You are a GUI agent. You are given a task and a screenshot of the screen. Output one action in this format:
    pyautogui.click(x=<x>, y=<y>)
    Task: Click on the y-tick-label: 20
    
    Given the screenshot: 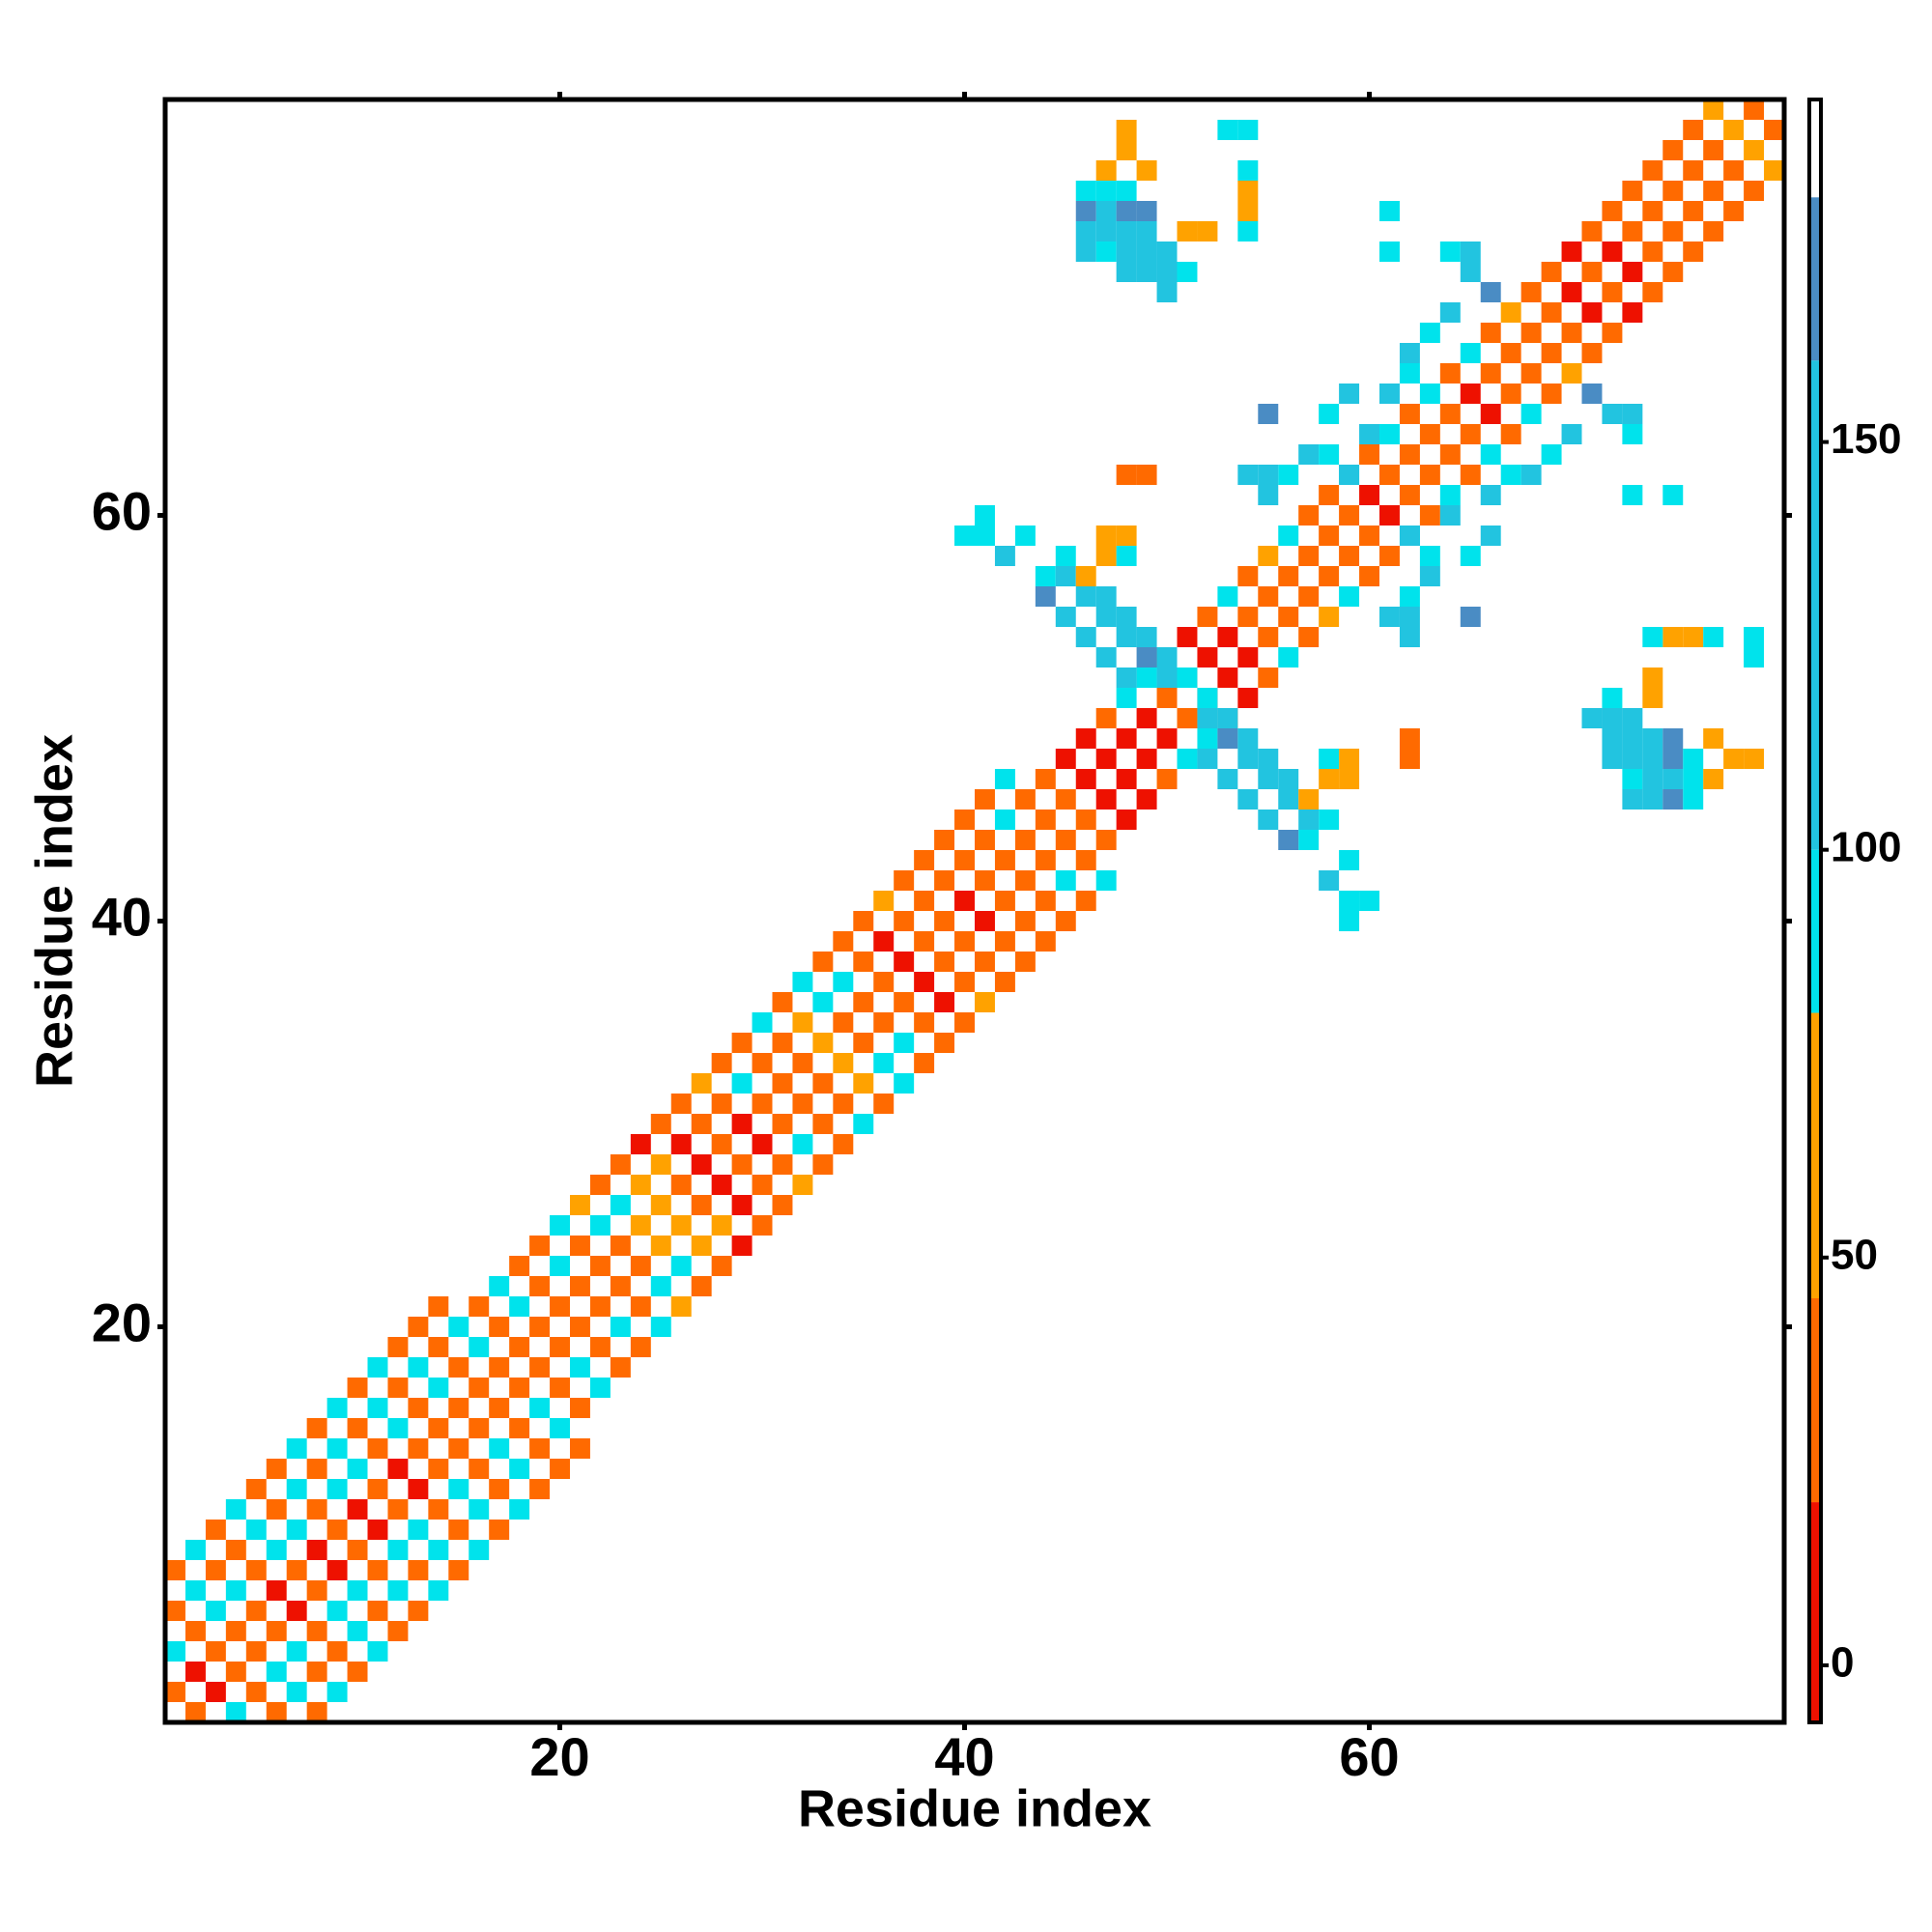 What is the action you would take?
    pyautogui.click(x=122, y=1322)
    